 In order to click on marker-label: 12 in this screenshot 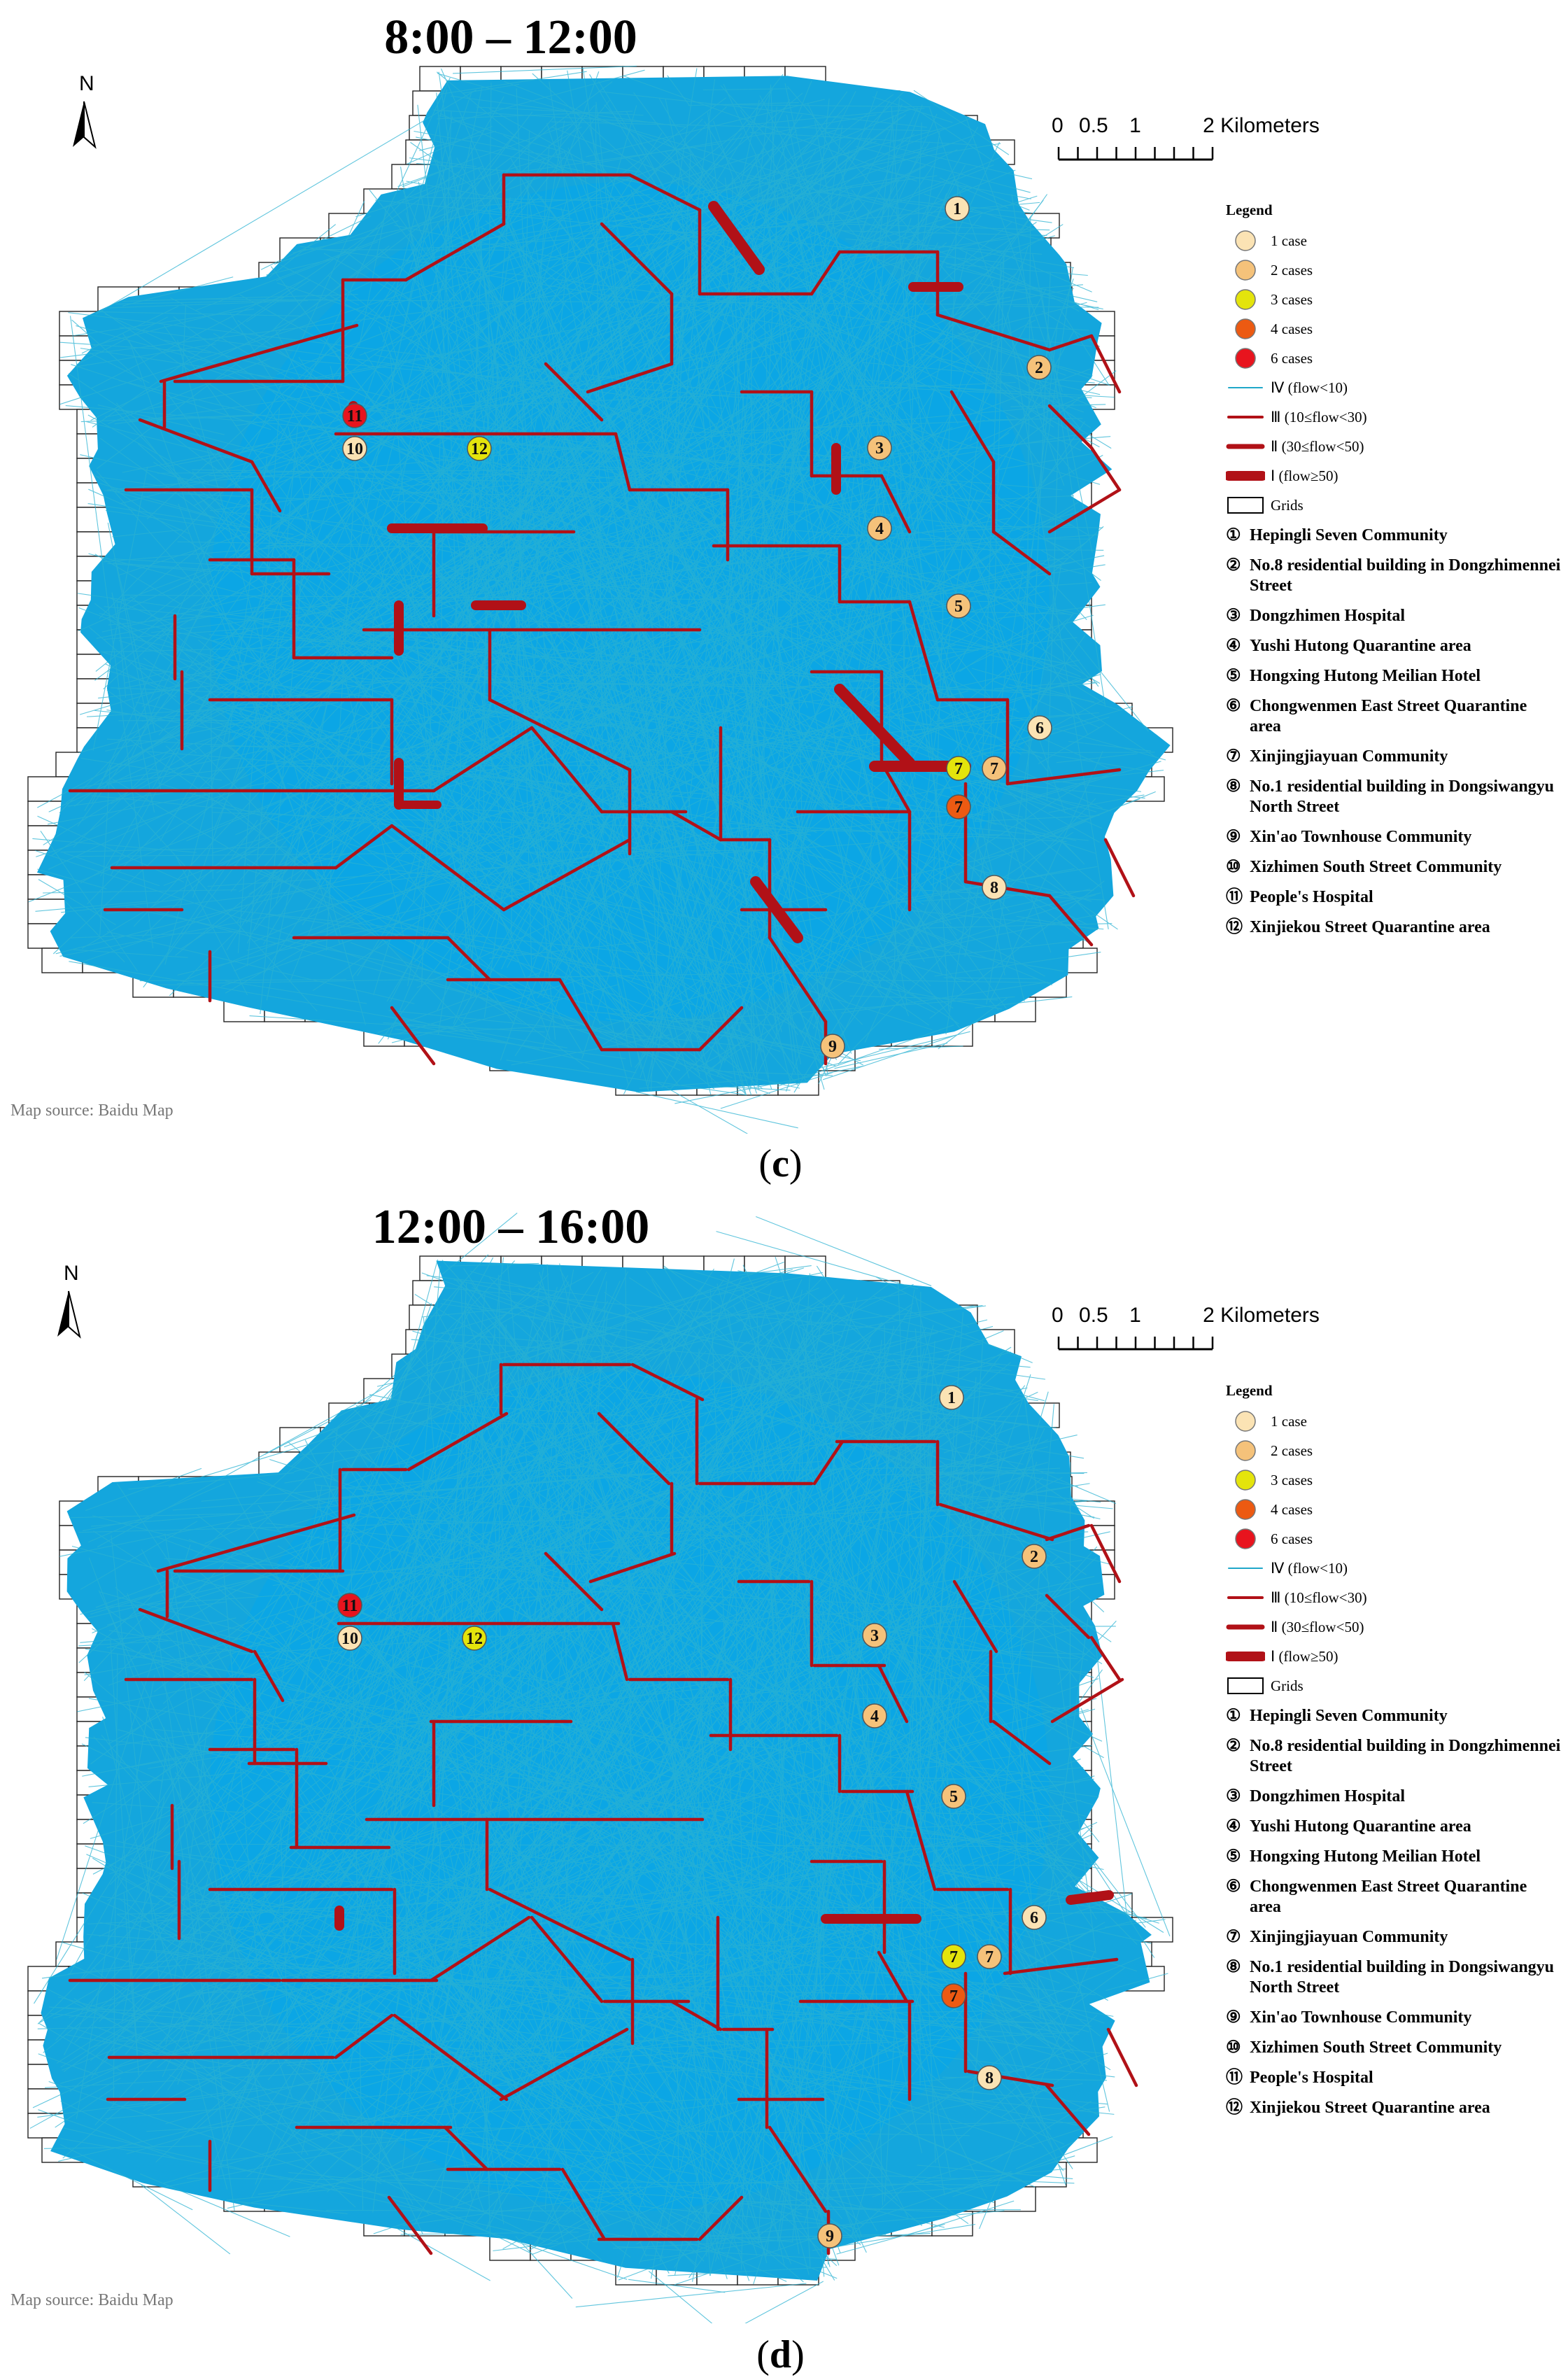, I will do `click(474, 1639)`.